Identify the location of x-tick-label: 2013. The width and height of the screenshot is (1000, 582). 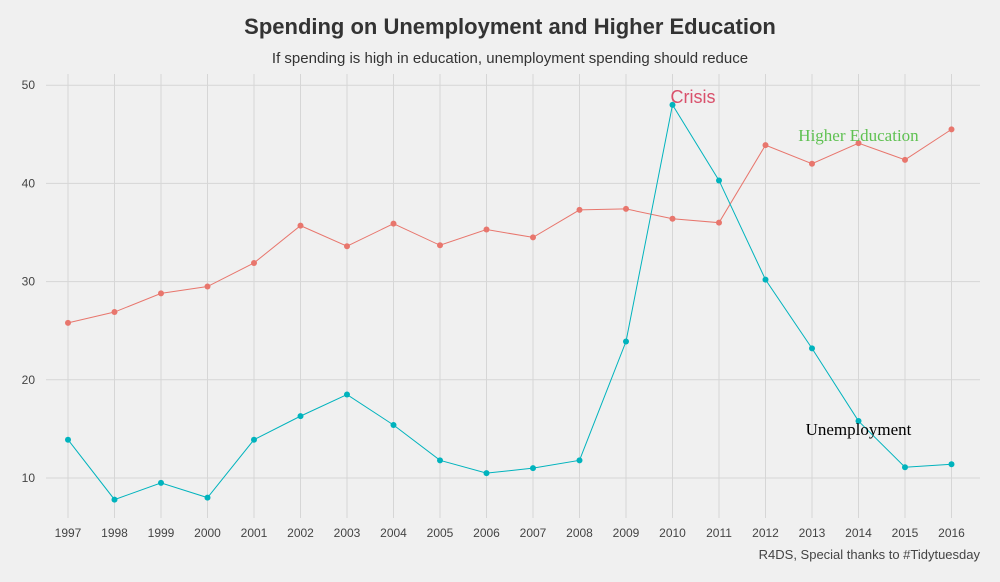
(812, 533).